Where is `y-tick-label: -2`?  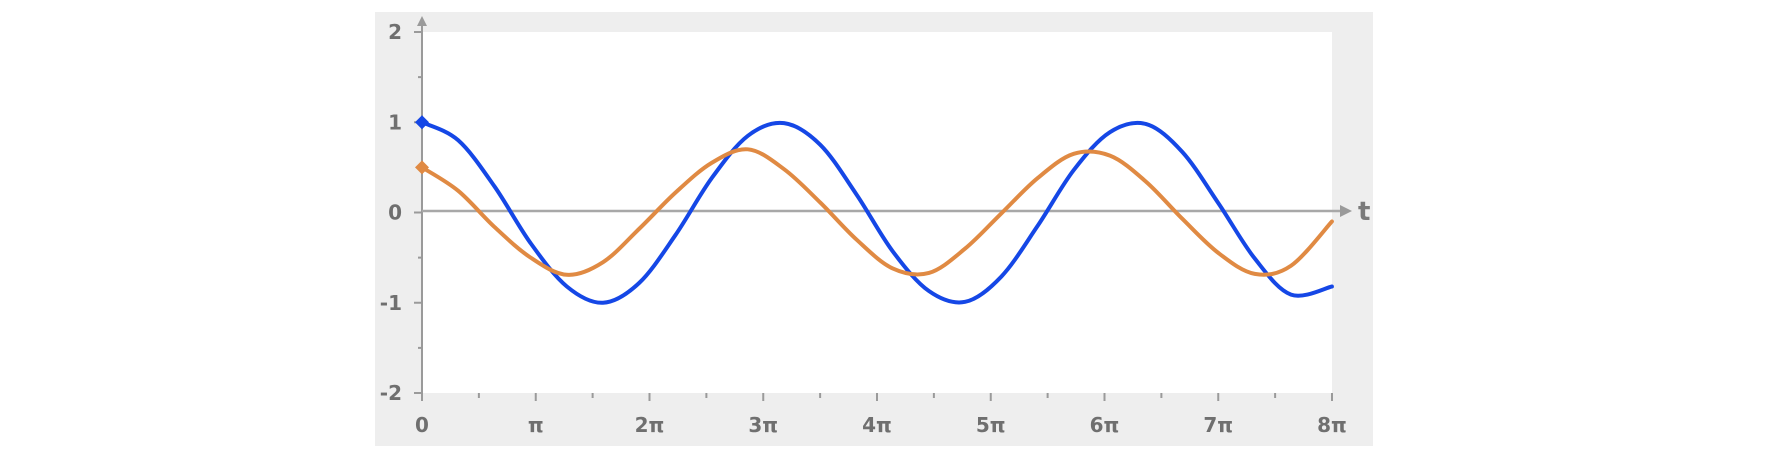 y-tick-label: -2 is located at coordinates (391, 393).